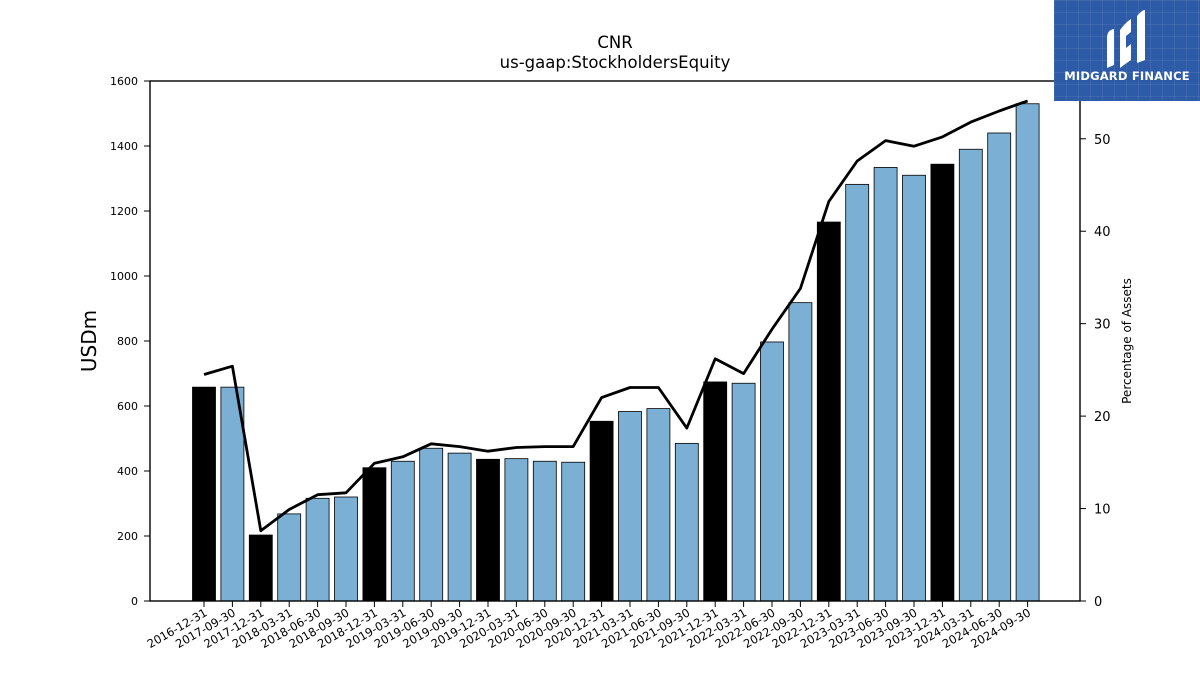  What do you see at coordinates (1095, 371) in the screenshot?
I see `y2-axis: 0 10 20 30 40 50` at bounding box center [1095, 371].